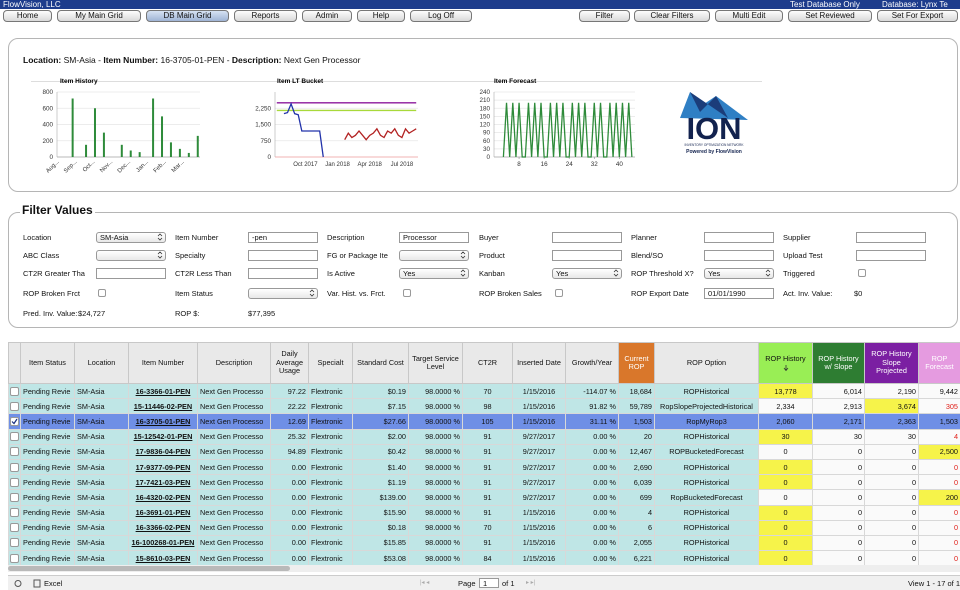 This screenshot has width=960, height=590. Describe the element at coordinates (234, 363) in the screenshot. I see `column-header: Description` at that location.